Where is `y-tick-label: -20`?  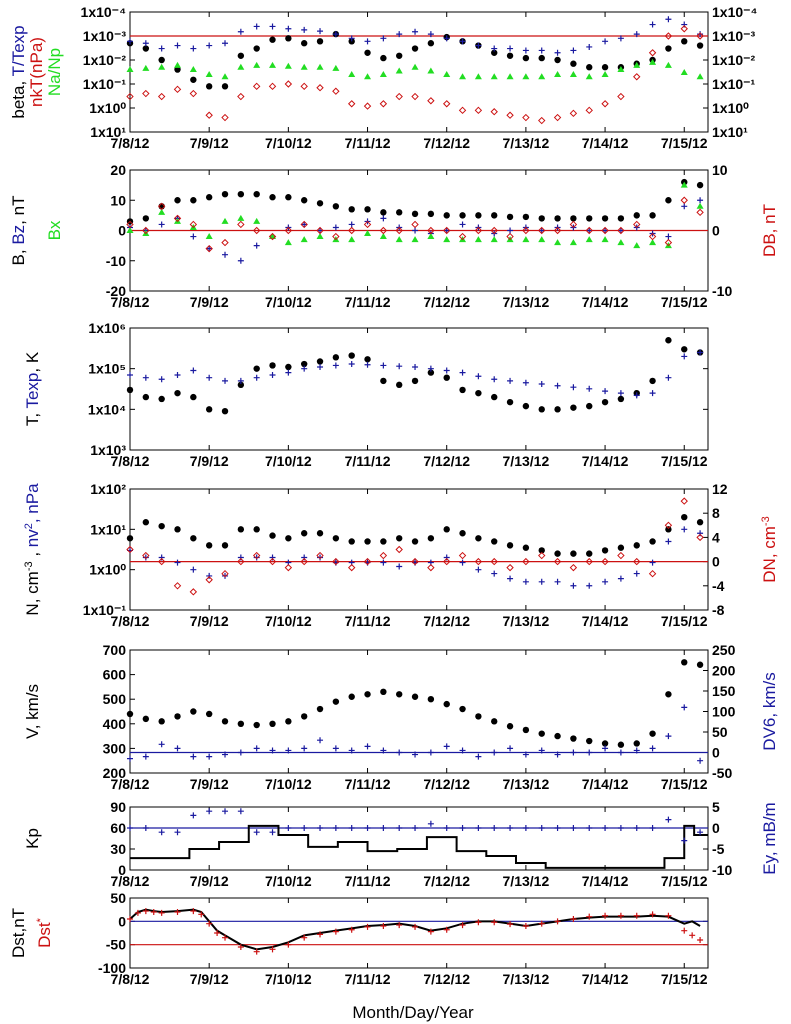
y-tick-label: -20 is located at coordinates (116, 291).